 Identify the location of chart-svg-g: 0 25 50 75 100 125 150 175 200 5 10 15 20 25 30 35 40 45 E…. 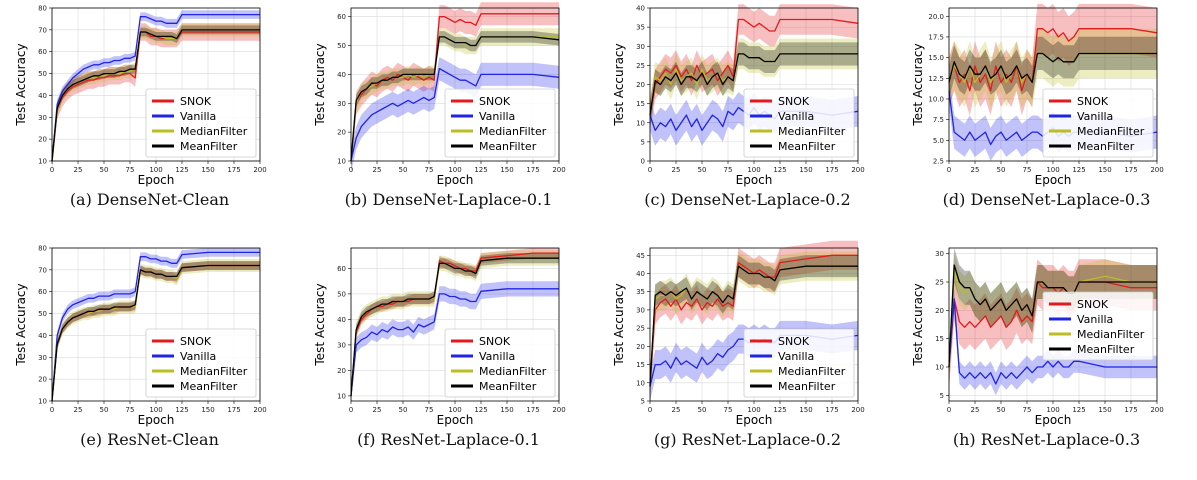
(738, 333).